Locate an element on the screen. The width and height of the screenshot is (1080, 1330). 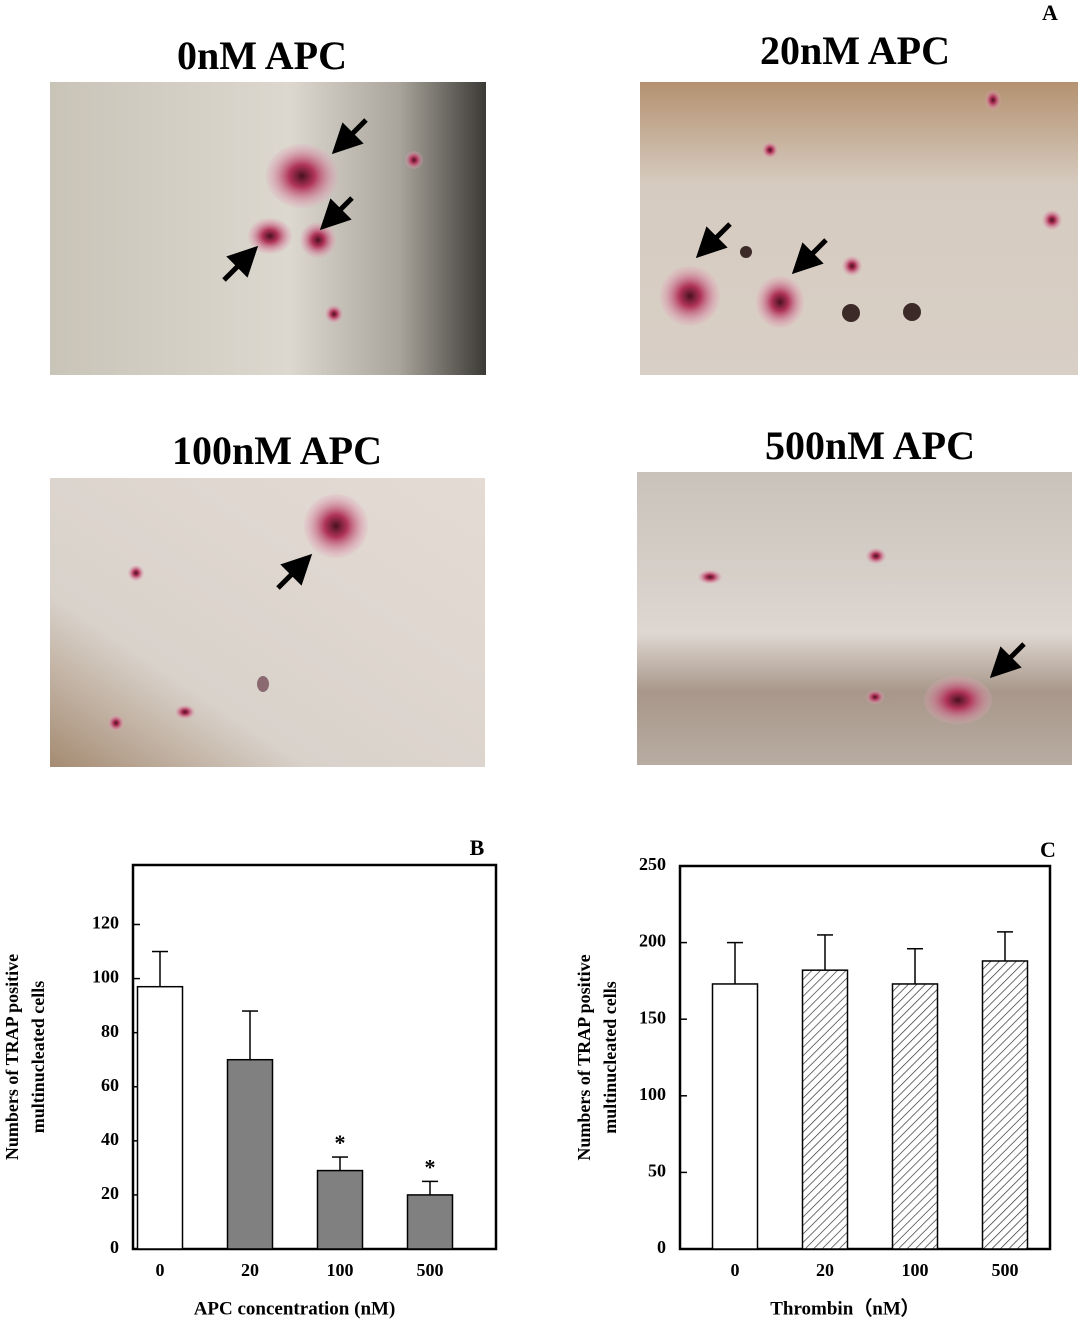
y-tick-label: 250 is located at coordinates (652, 864).